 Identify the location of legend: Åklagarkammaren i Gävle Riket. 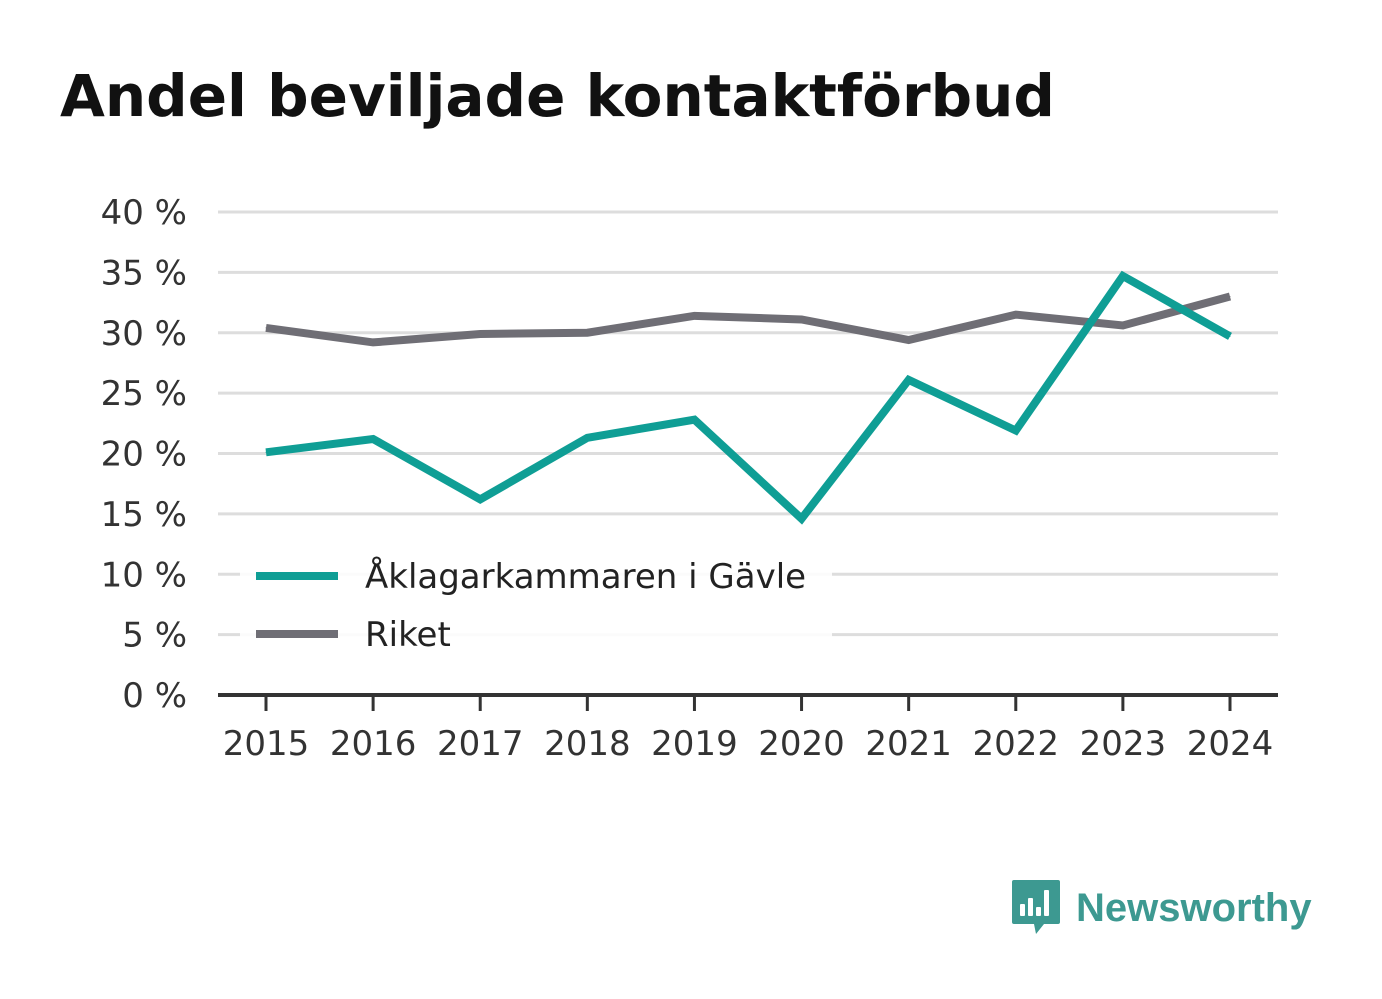
(536, 601).